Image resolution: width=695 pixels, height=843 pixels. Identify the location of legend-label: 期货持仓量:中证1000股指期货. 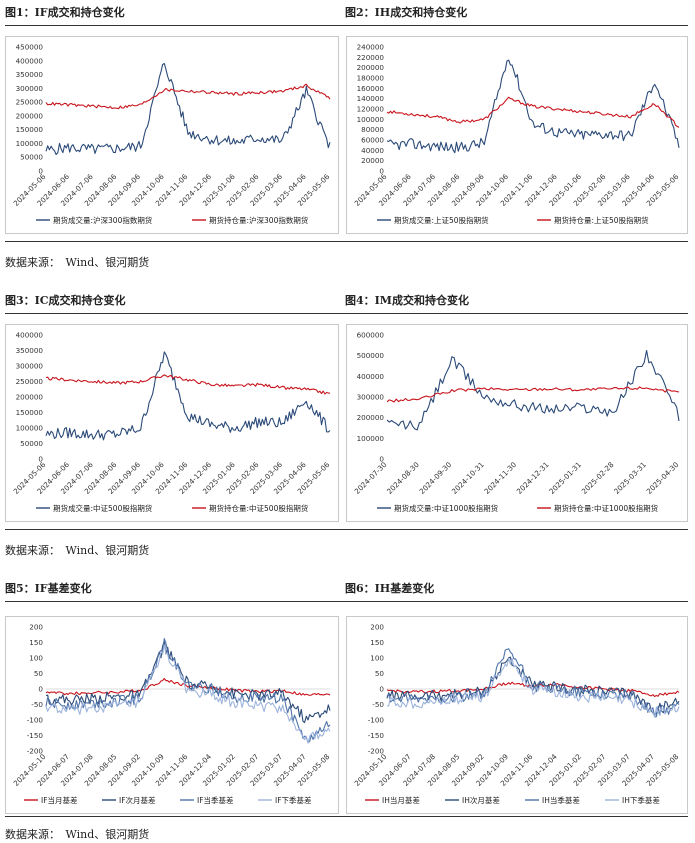
(606, 508).